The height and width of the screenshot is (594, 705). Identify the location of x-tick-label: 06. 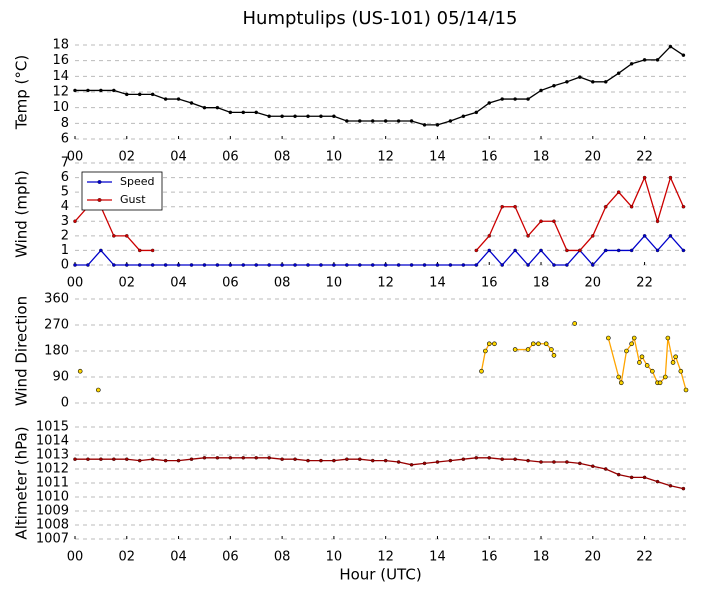
(230, 557).